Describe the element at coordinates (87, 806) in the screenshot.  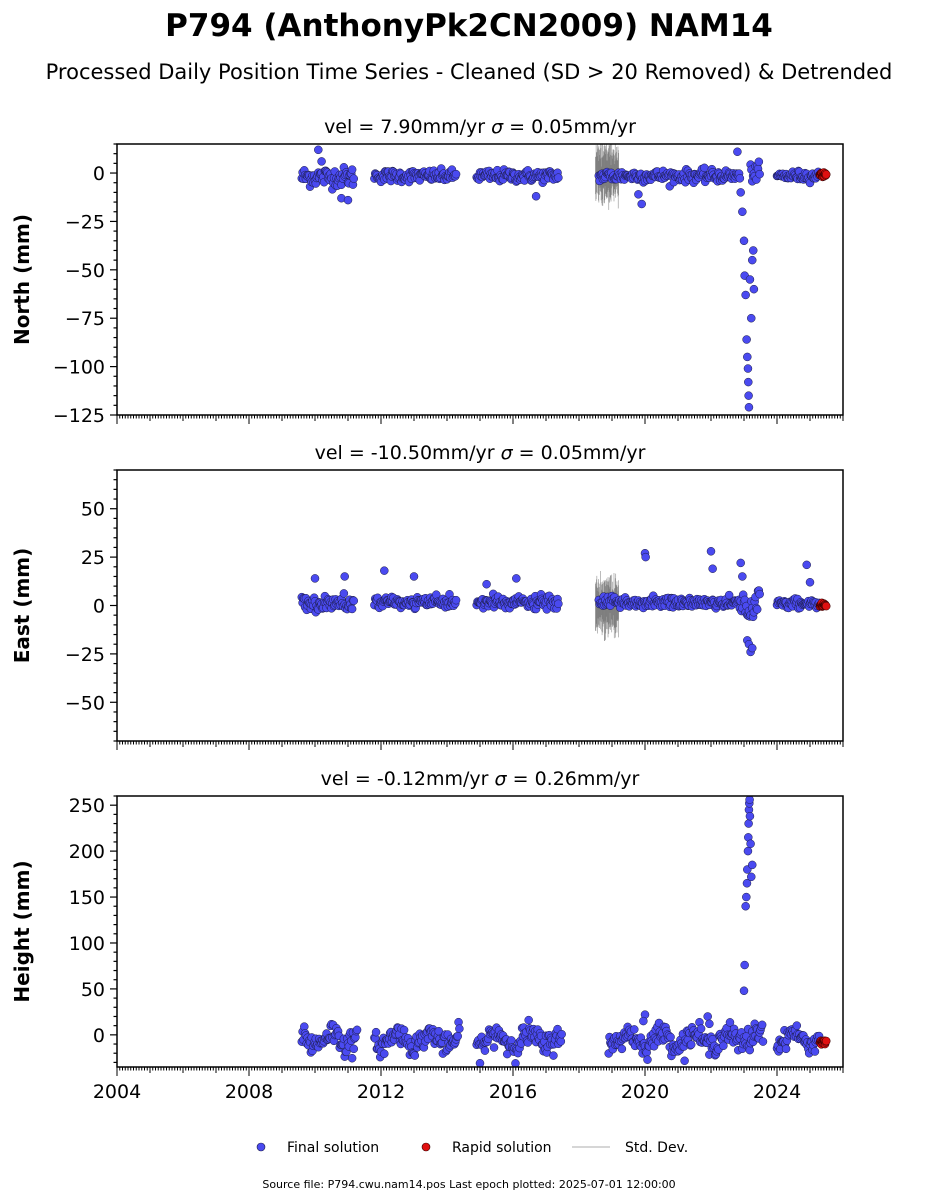
I see `y-tick-label: 250` at that location.